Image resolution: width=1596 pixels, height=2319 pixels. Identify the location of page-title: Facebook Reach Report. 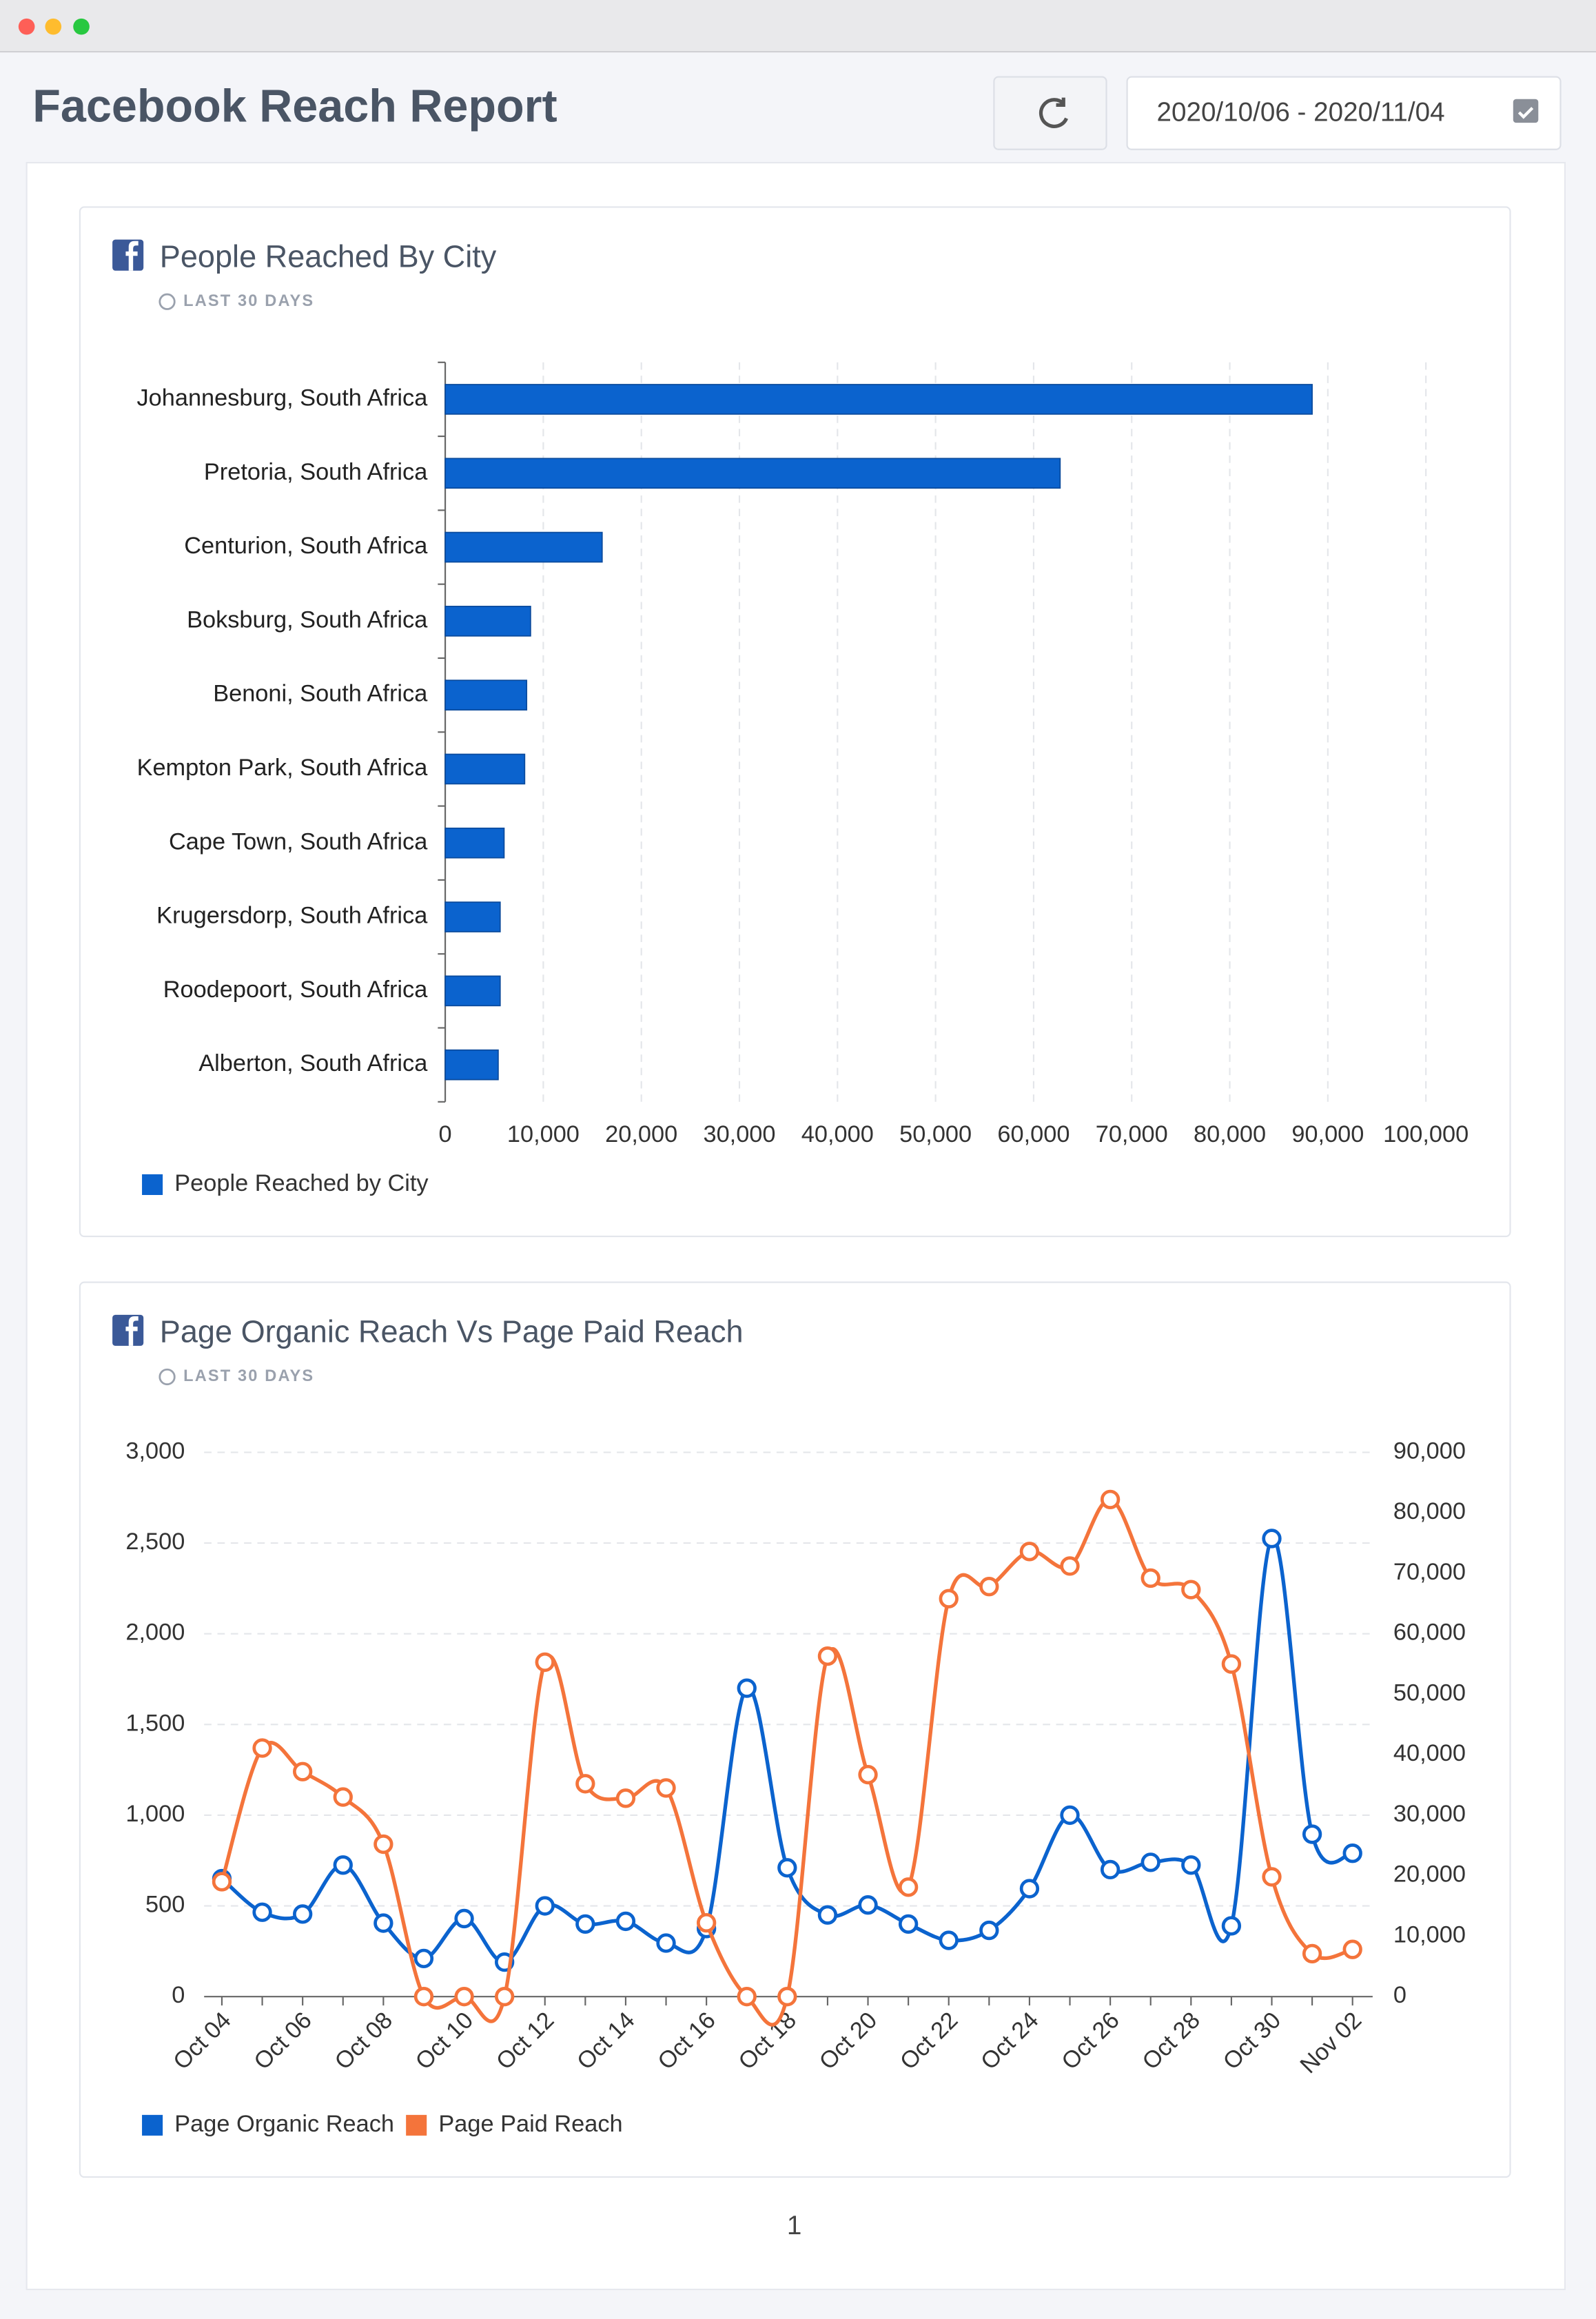
(294, 106).